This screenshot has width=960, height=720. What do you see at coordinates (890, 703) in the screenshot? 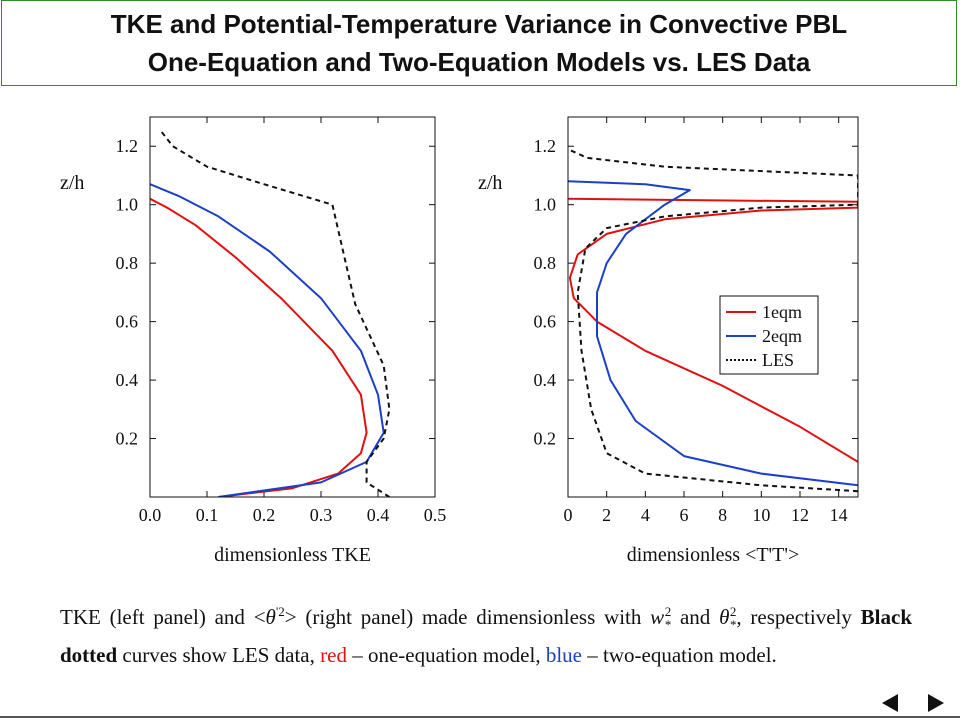
I see `triangle-left-icon` at bounding box center [890, 703].